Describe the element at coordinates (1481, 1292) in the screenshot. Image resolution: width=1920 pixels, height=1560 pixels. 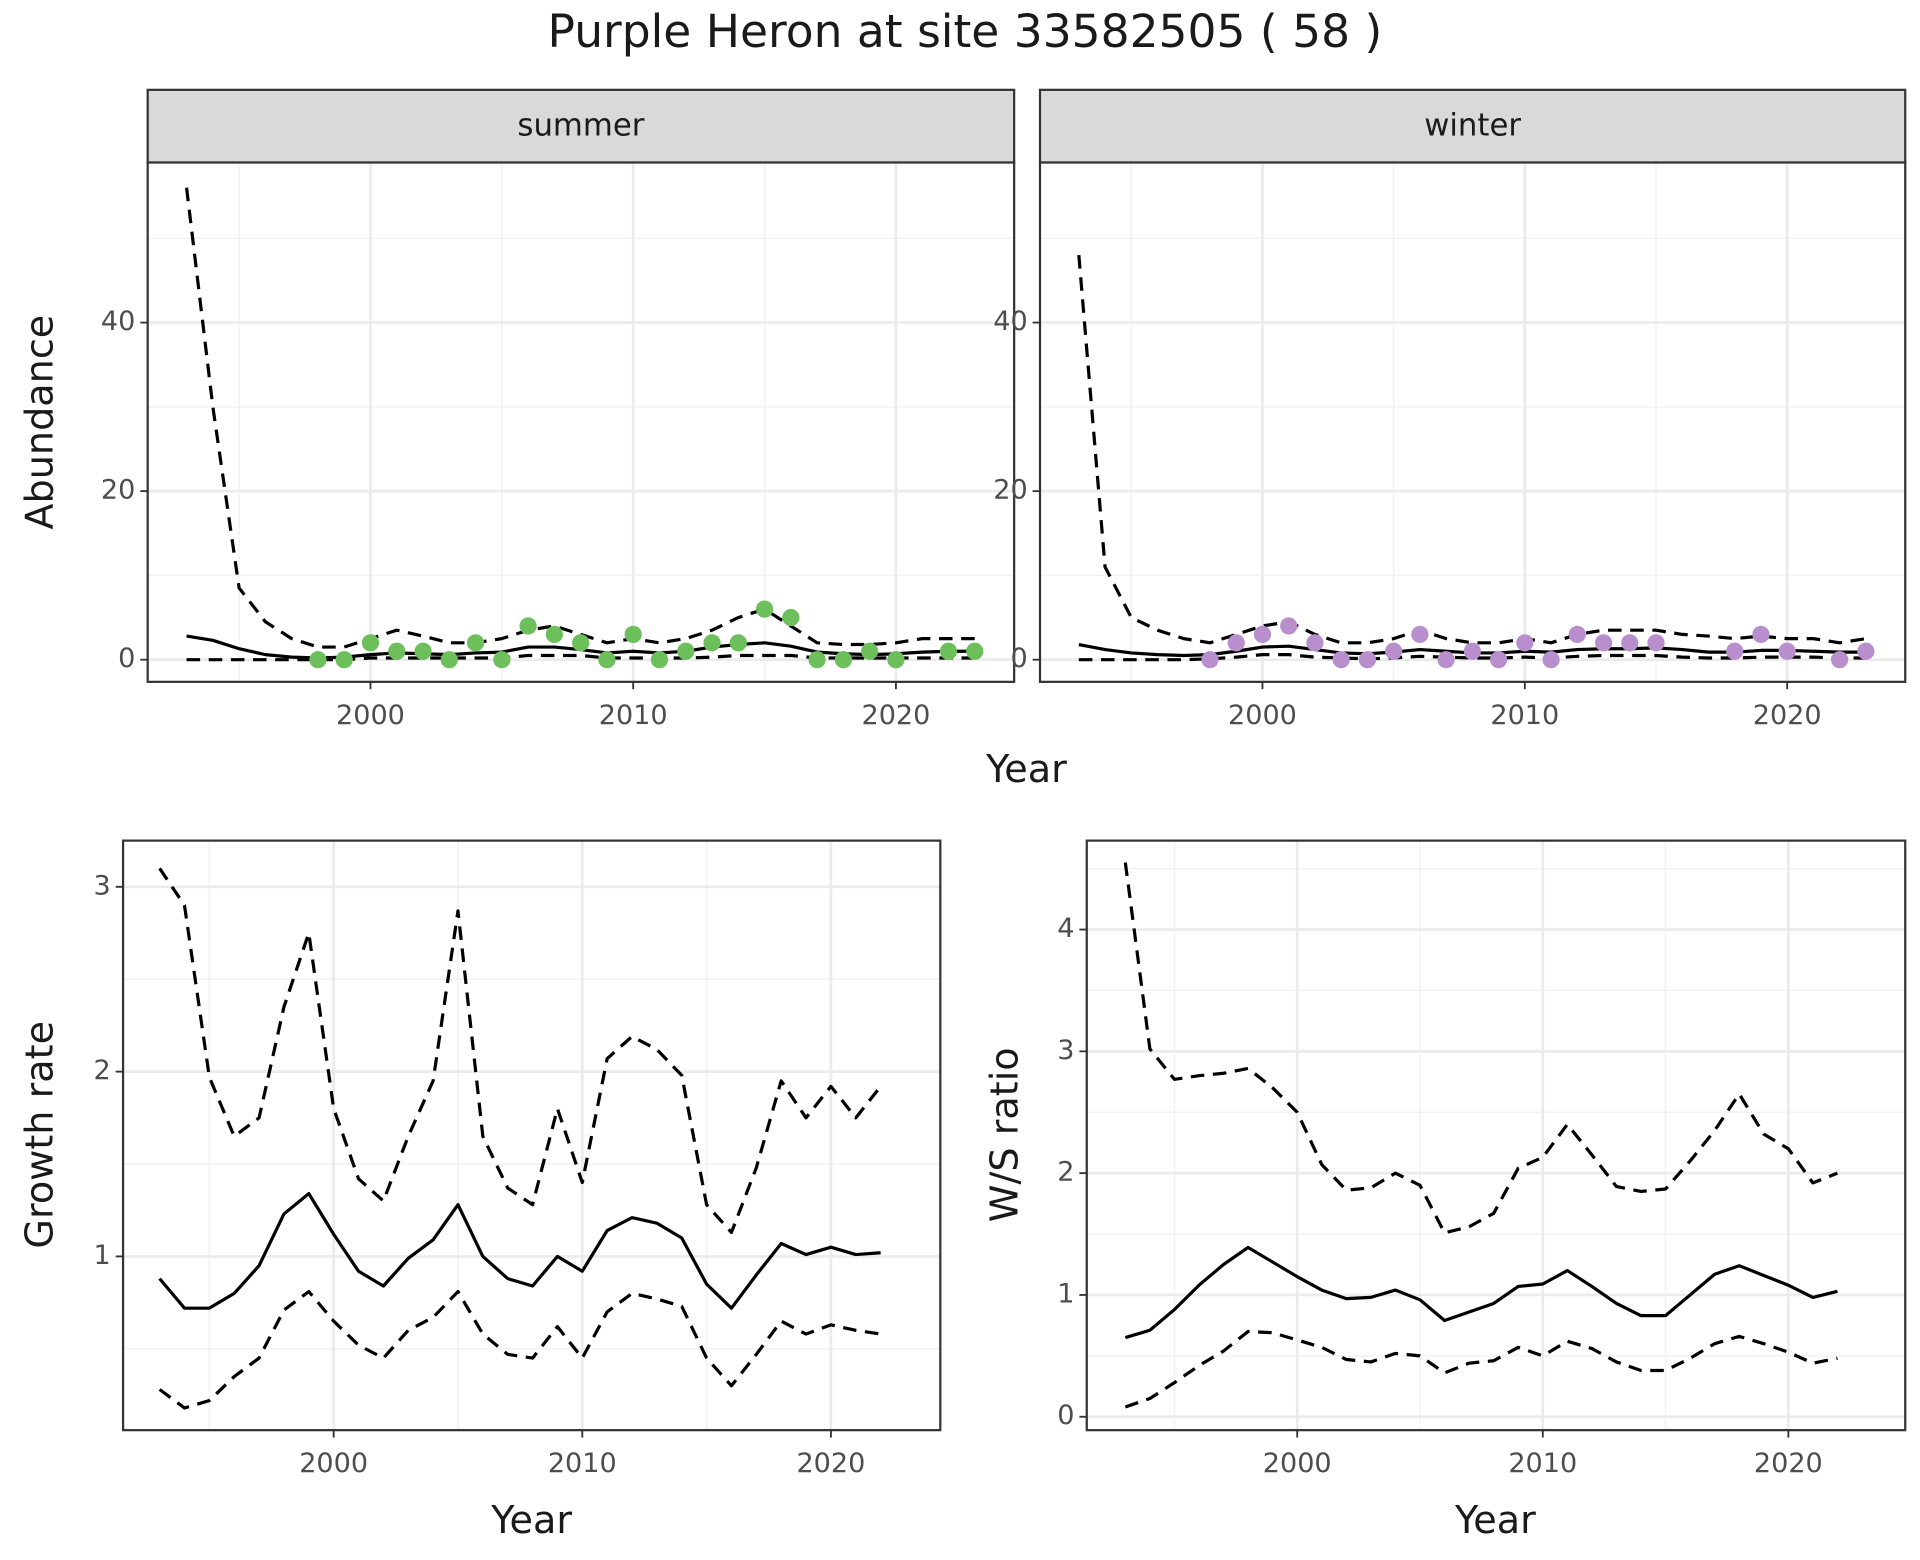
I see `estimate-line` at that location.